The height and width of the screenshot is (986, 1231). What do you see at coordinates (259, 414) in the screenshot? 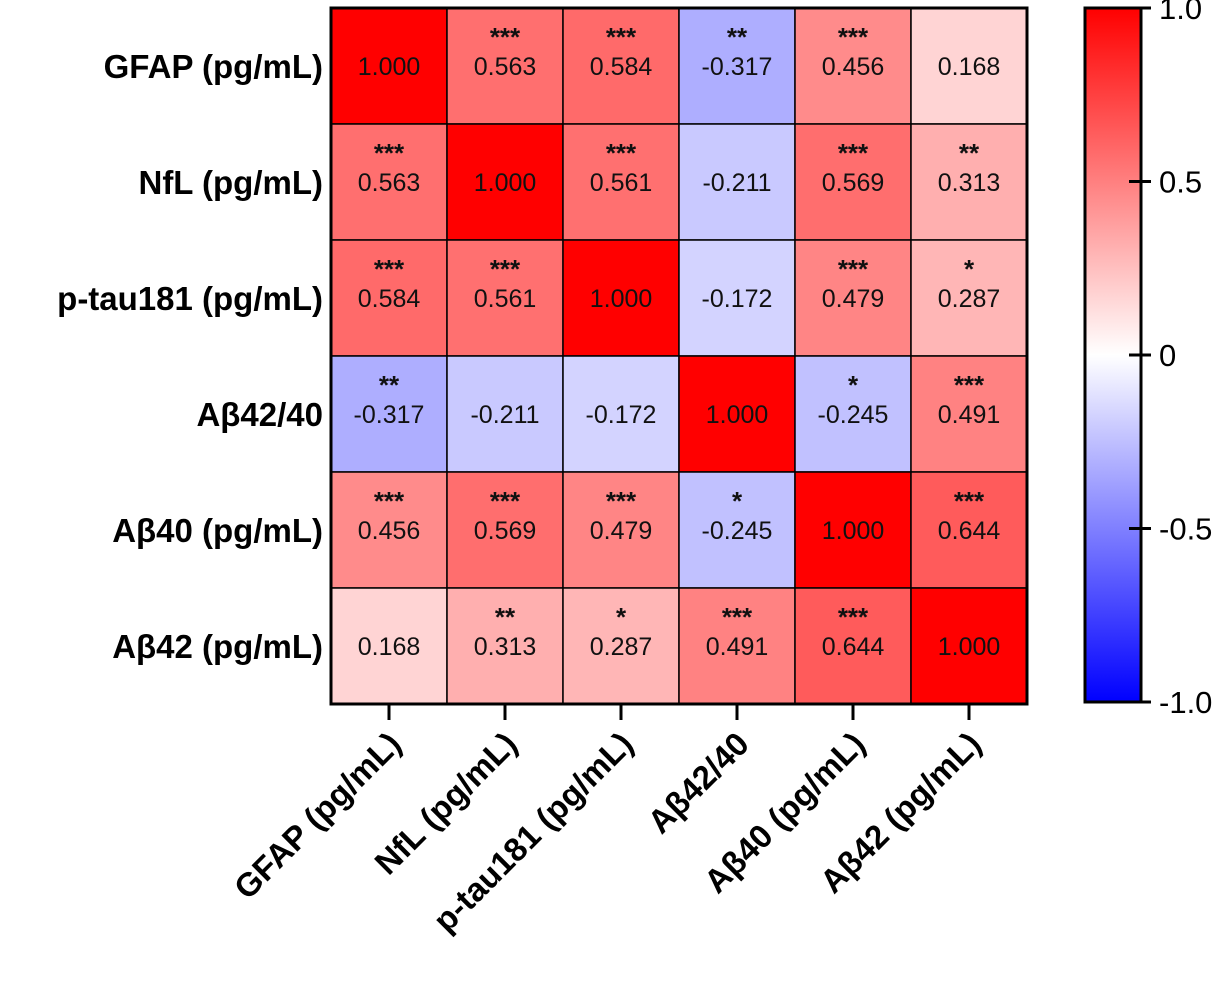
I see `row-label: Aβ42/40` at bounding box center [259, 414].